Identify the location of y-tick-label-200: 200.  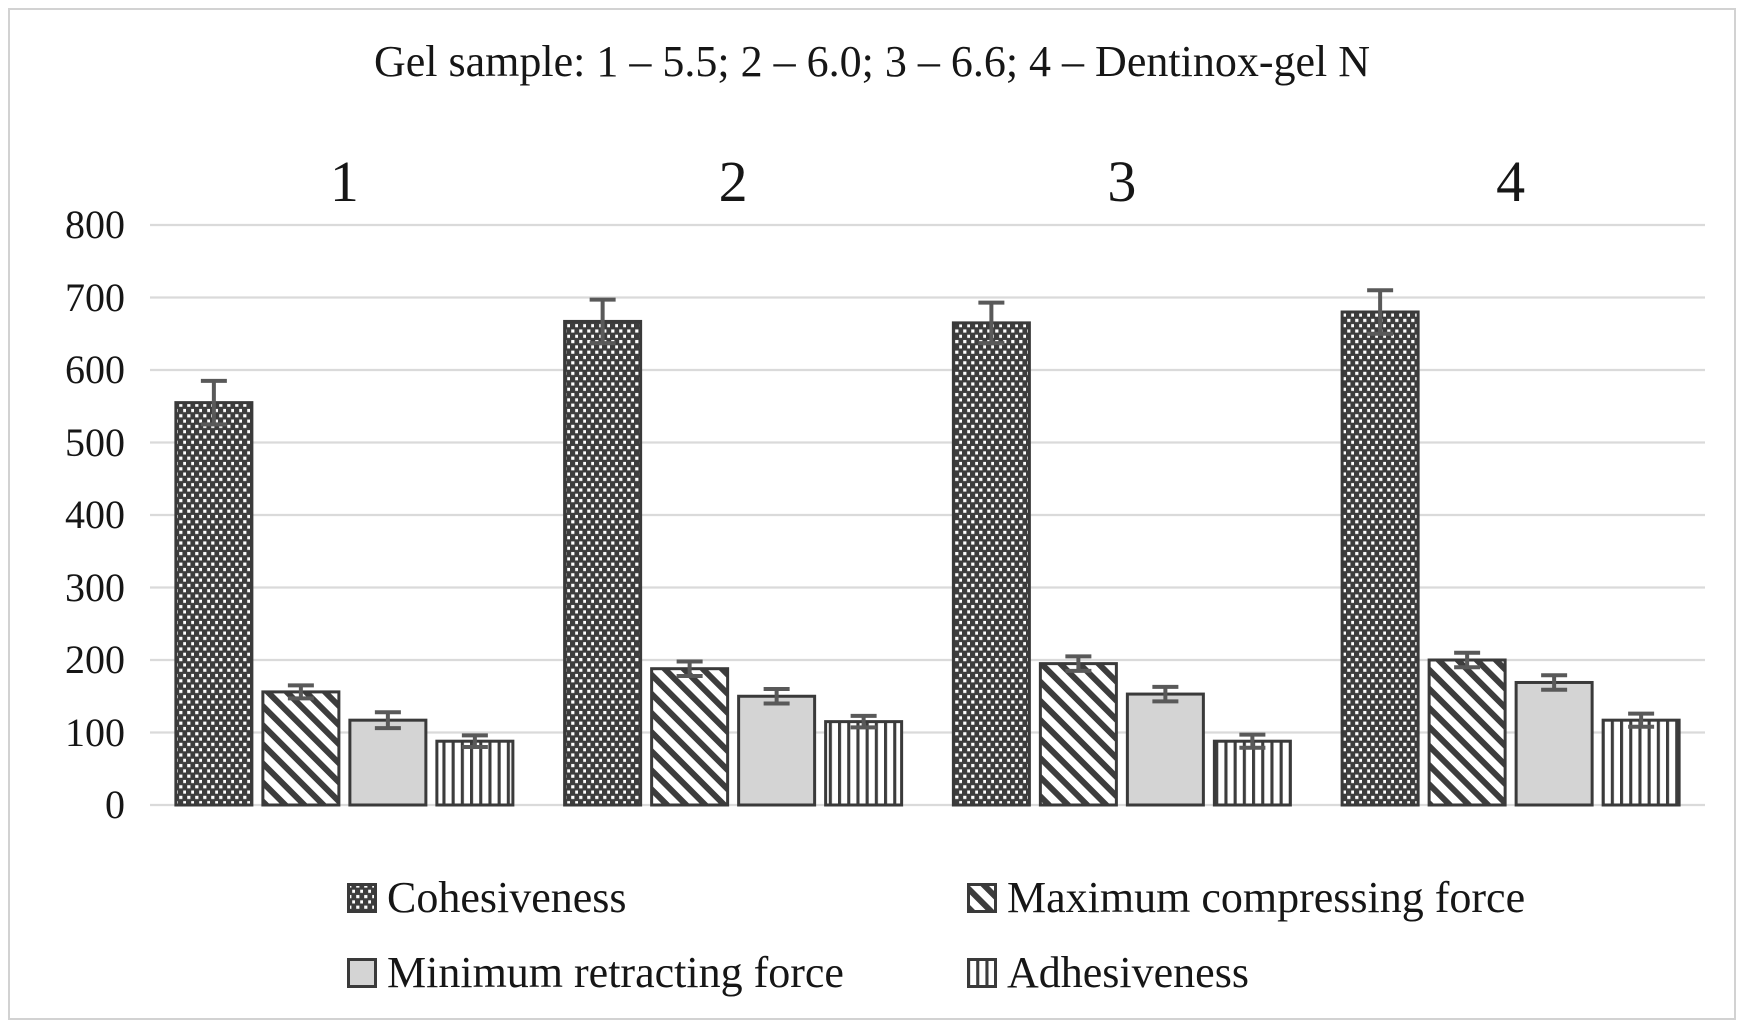
(95, 659).